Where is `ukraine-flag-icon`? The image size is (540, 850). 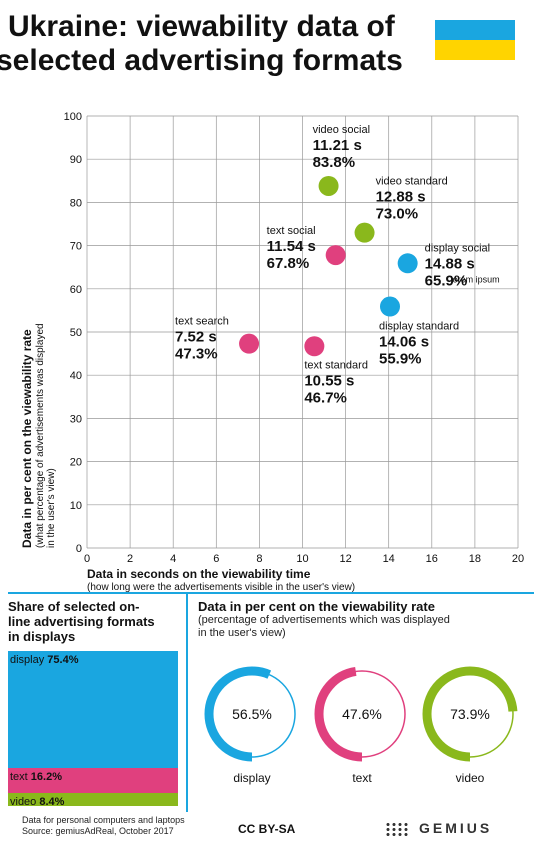 ukraine-flag-icon is located at coordinates (475, 40).